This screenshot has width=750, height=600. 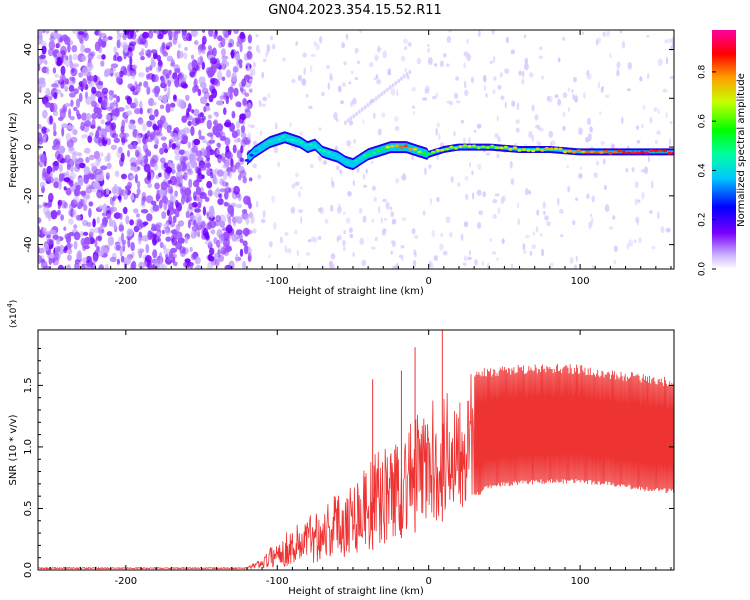 What do you see at coordinates (28, 49) in the screenshot?
I see `y-tick-label: 40` at bounding box center [28, 49].